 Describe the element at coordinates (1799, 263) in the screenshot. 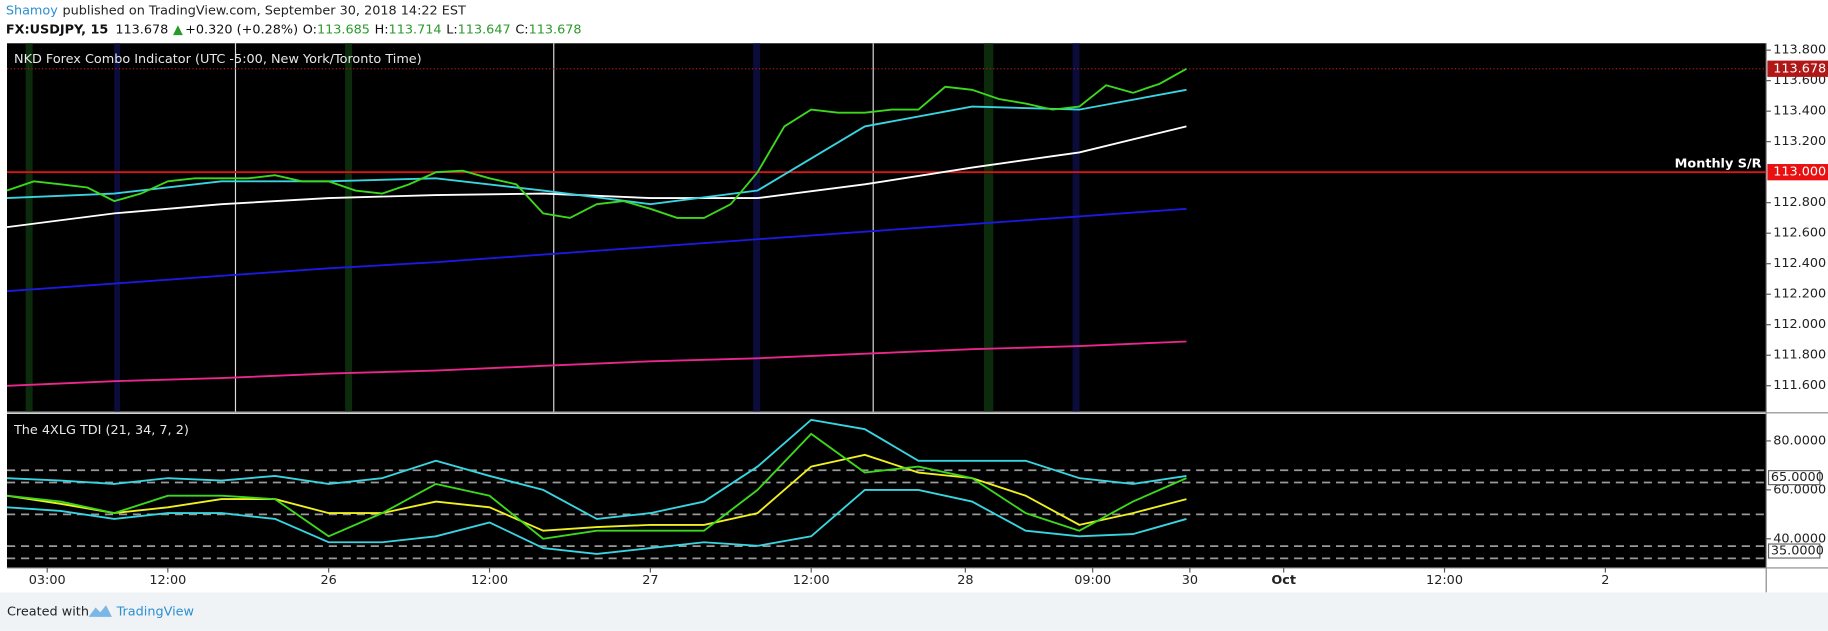

I see `y-tick-label: 112.400` at that location.